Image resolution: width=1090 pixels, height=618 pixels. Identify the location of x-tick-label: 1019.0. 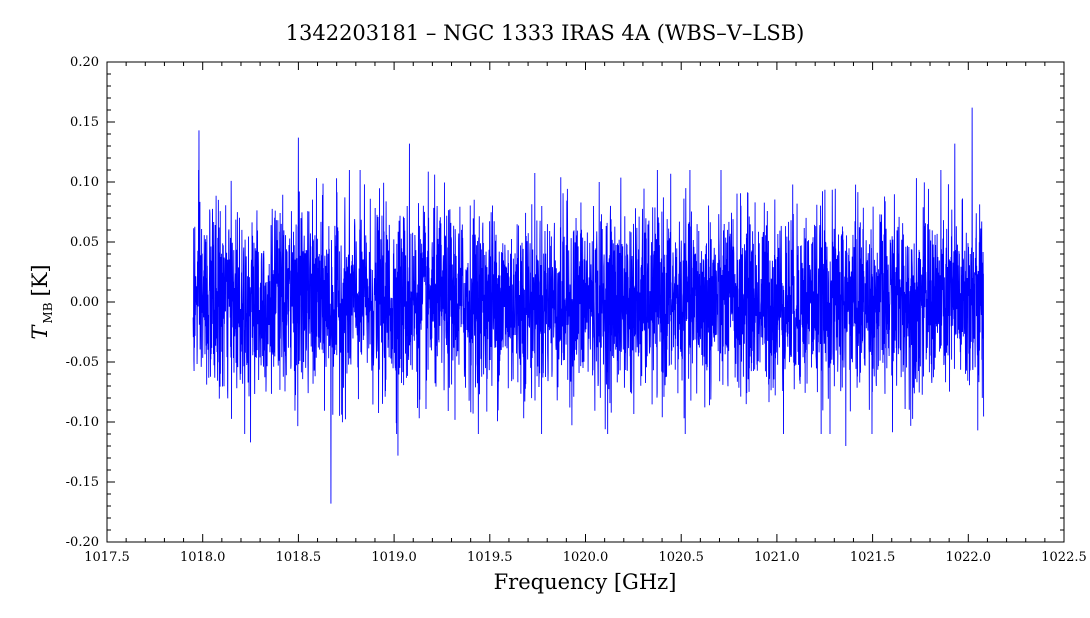
(394, 557).